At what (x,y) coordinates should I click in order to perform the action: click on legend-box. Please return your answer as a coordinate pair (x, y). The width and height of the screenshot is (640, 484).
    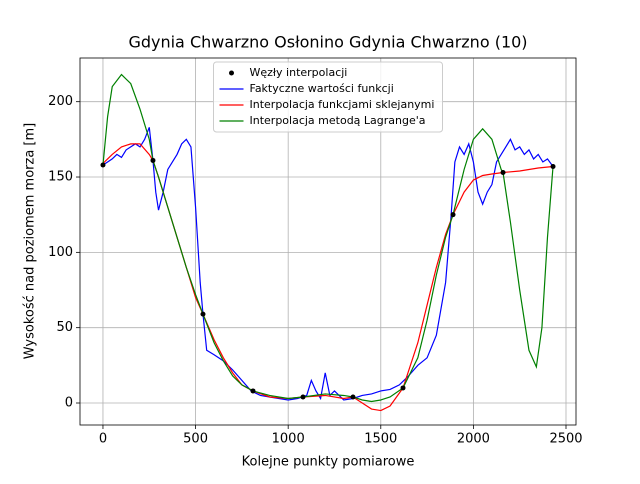
    Looking at the image, I should click on (328, 97).